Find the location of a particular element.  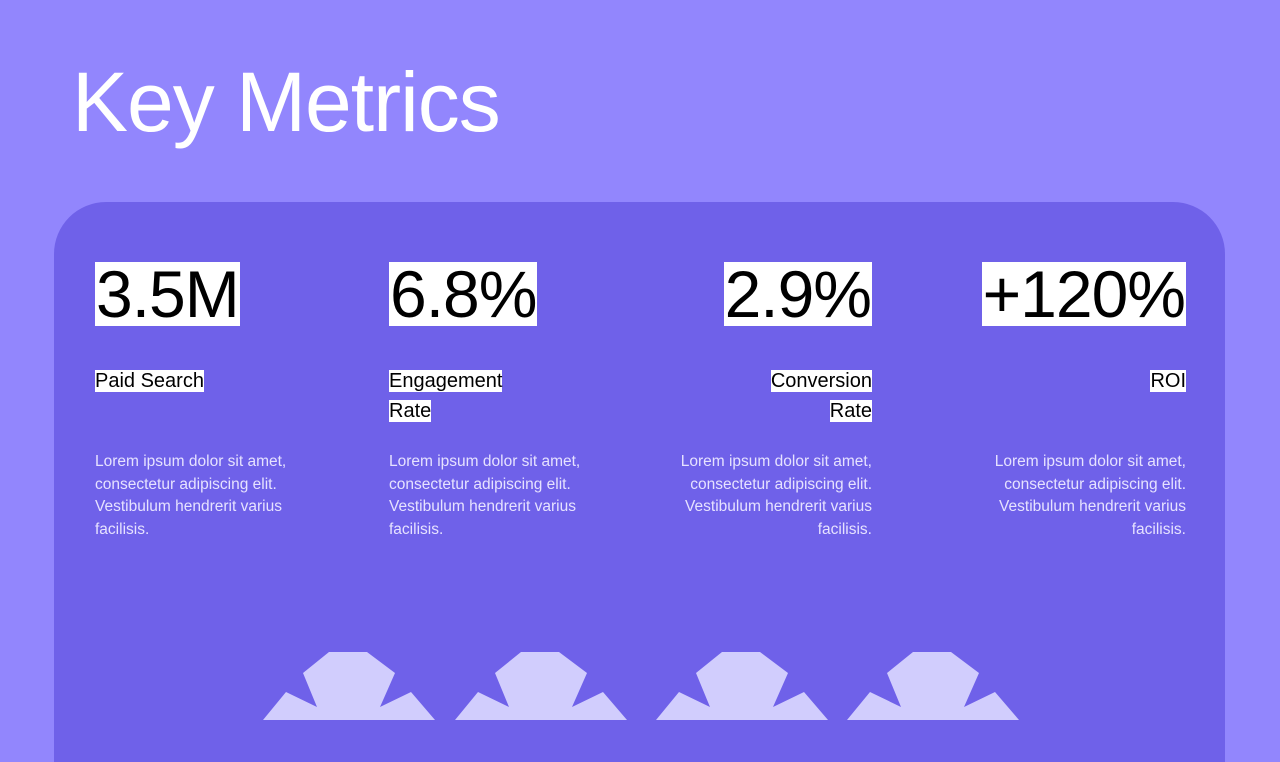

metric-value: 2.9% is located at coordinates (797, 294).